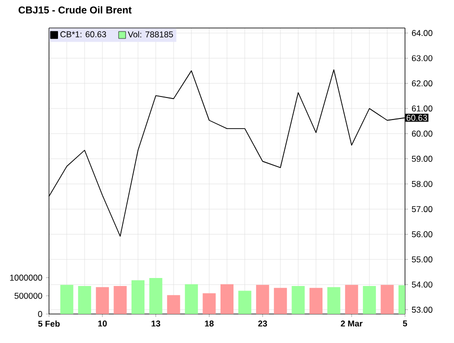 The image size is (454, 343). What do you see at coordinates (422, 209) in the screenshot?
I see `y2-tick-label: 57.00` at bounding box center [422, 209].